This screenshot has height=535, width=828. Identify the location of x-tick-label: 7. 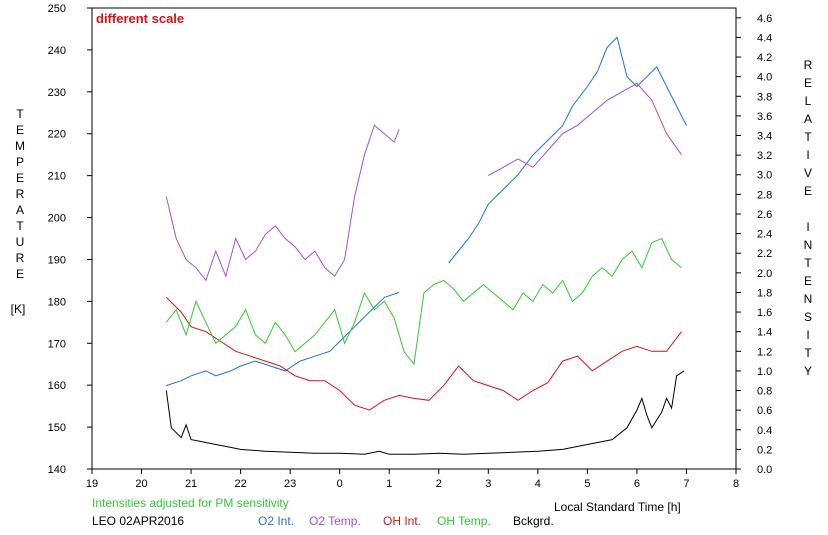
(686, 484).